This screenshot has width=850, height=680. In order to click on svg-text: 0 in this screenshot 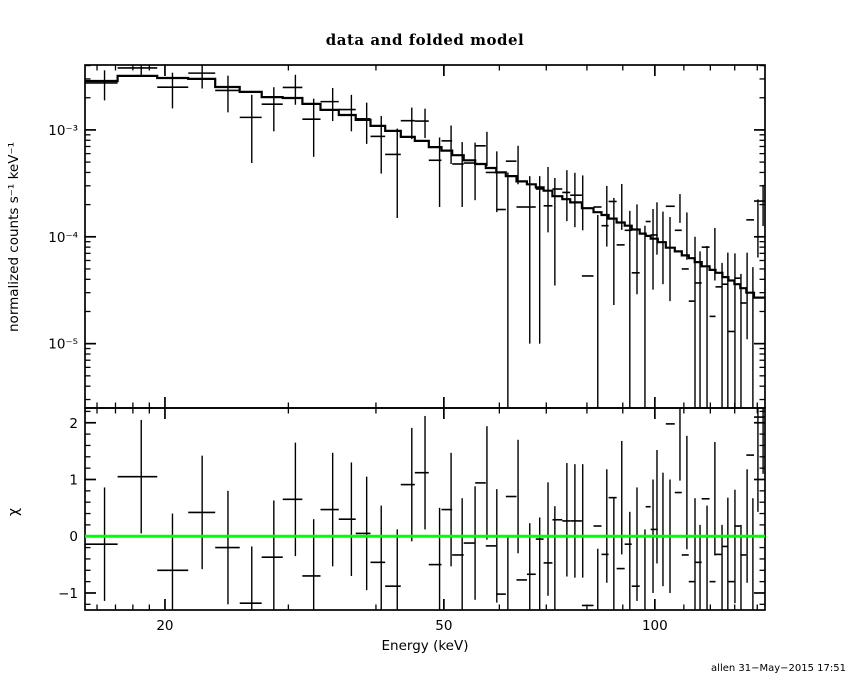, I will do `click(73, 537)`.